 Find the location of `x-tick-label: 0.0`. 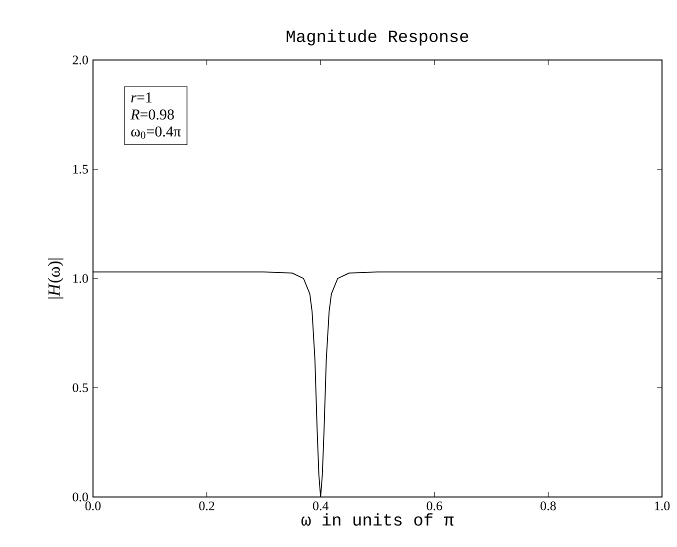

x-tick-label: 0.0 is located at coordinates (93, 506).